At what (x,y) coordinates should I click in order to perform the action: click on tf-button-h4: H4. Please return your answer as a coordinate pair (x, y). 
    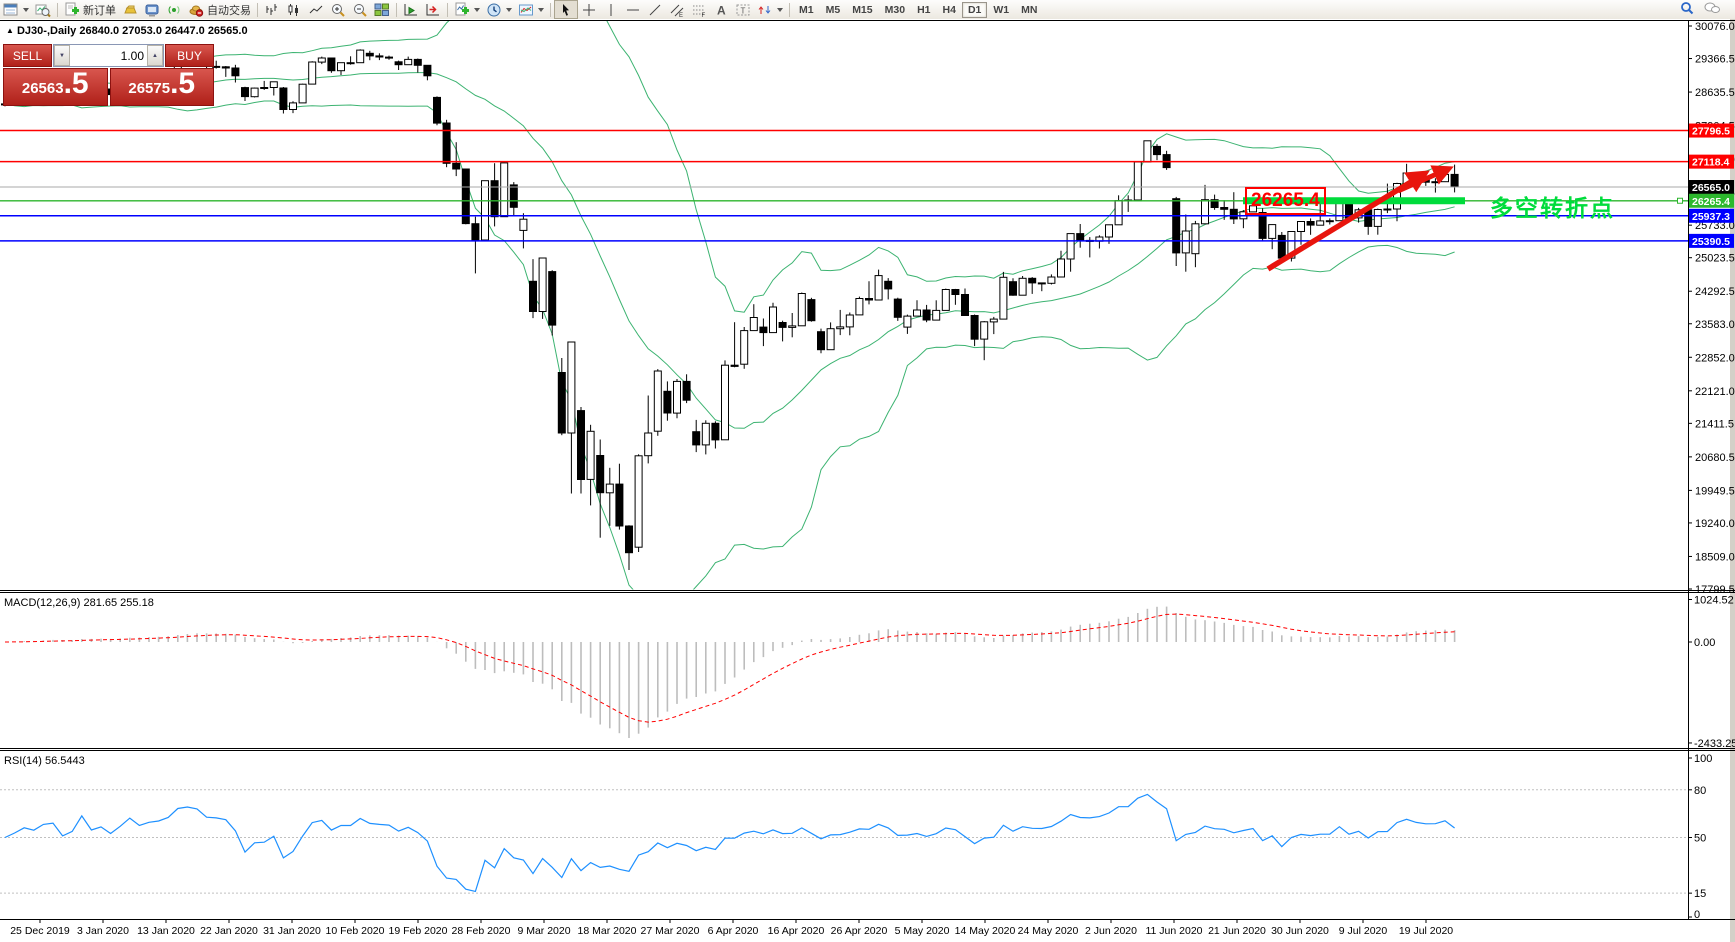
    Looking at the image, I should click on (949, 9).